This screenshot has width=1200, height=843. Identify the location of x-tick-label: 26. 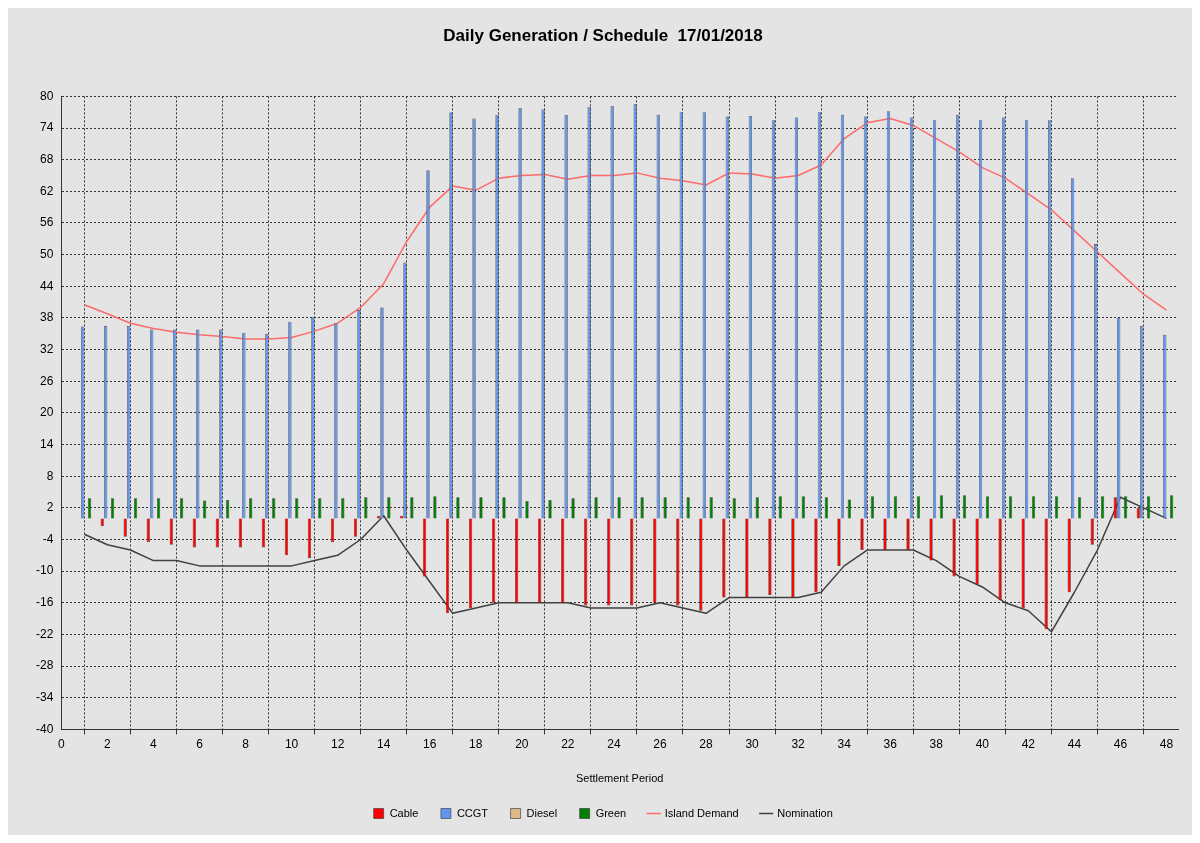
(660, 743).